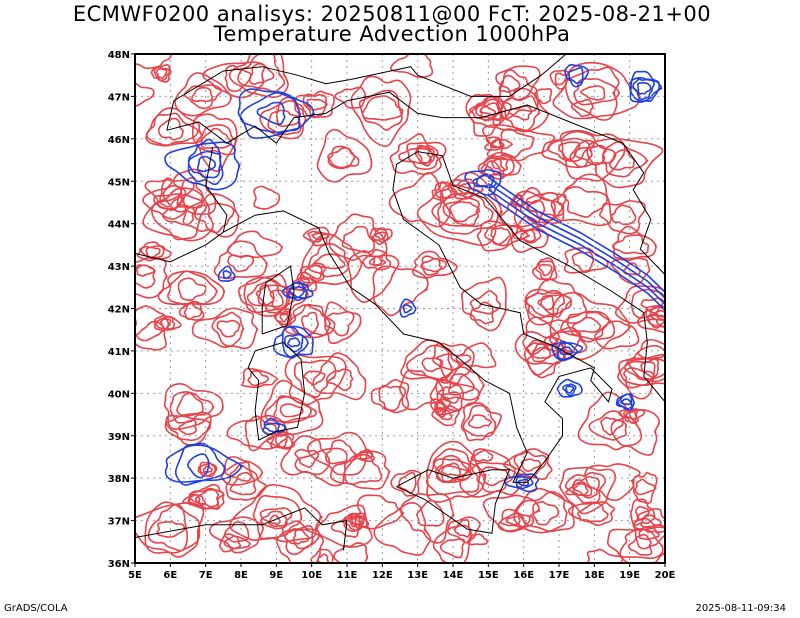 The height and width of the screenshot is (618, 800). Describe the element at coordinates (119, 140) in the screenshot. I see `lat-tick-label: 46N` at that location.